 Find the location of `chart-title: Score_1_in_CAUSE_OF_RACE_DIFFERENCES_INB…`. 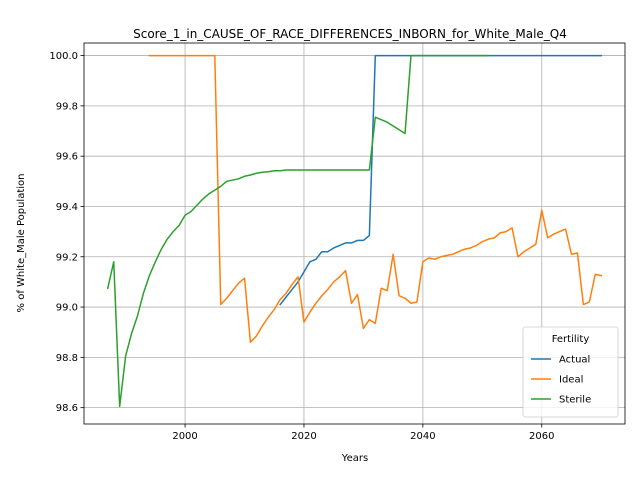

chart-title: Score_1_in_CAUSE_OF_RACE_DIFFERENCES_INB… is located at coordinates (350, 34).